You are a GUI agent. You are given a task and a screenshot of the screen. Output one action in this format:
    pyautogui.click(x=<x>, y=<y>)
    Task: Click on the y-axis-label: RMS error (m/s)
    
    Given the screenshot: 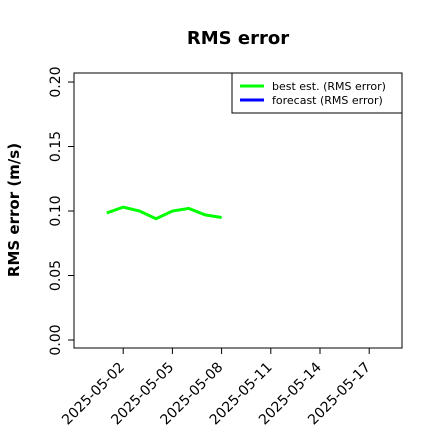 What is the action you would take?
    pyautogui.click(x=14, y=210)
    